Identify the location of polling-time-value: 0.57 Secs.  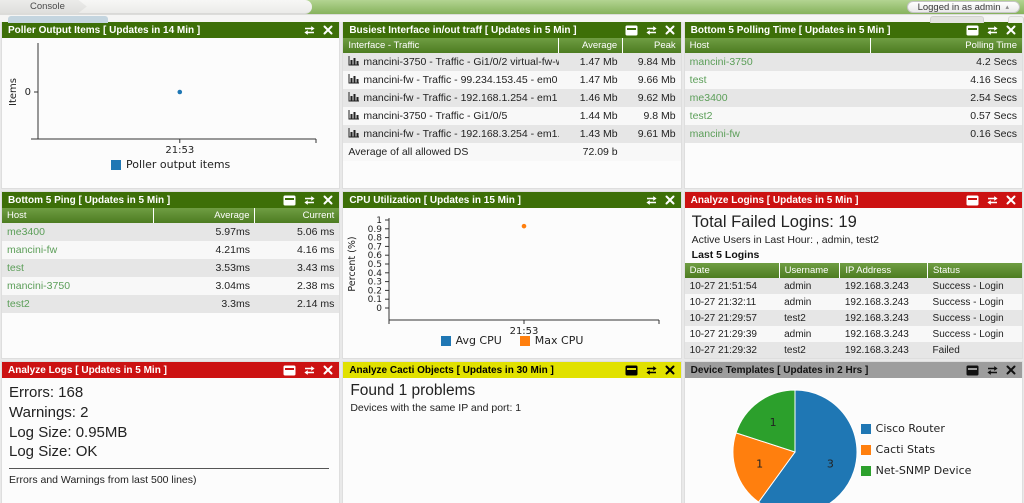
(946, 116).